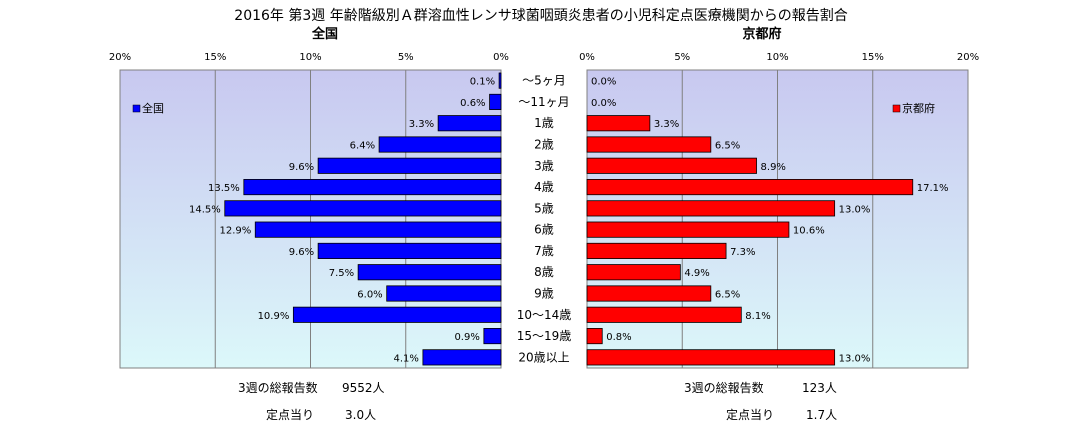 The width and height of the screenshot is (1083, 429). Describe the element at coordinates (544, 145) in the screenshot. I see `category-label: 2歳` at that location.